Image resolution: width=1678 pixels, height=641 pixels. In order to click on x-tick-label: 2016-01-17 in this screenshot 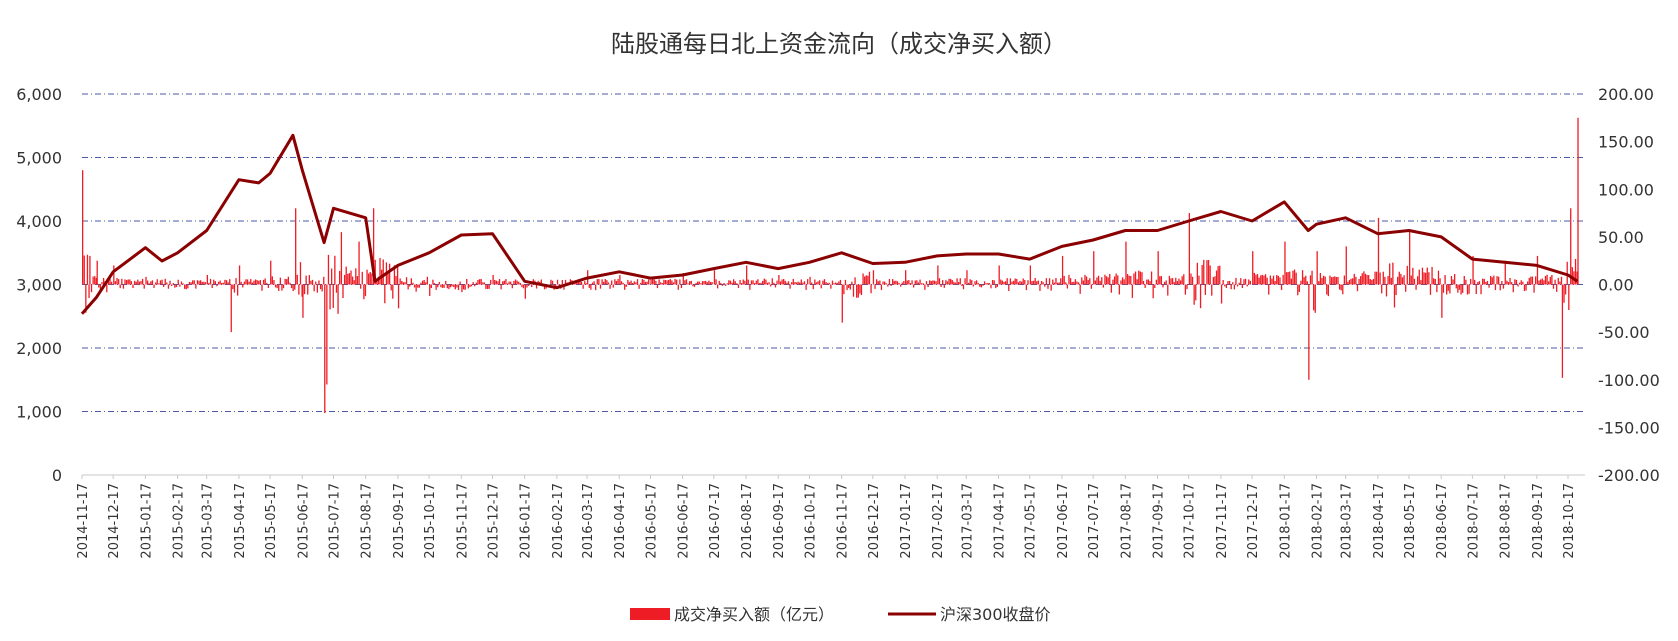, I will do `click(526, 521)`.